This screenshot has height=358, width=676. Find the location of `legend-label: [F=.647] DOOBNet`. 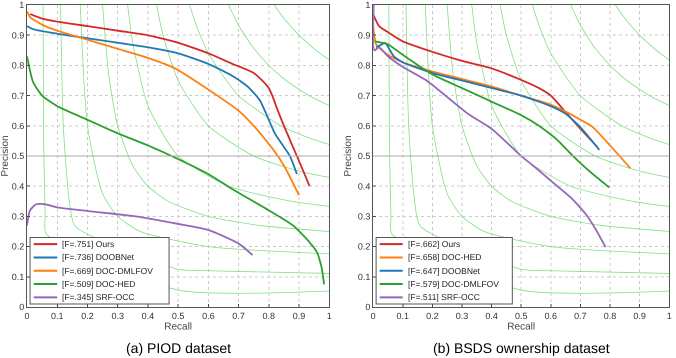

legend-label: [F=.647] DOOBNet is located at coordinates (444, 271).